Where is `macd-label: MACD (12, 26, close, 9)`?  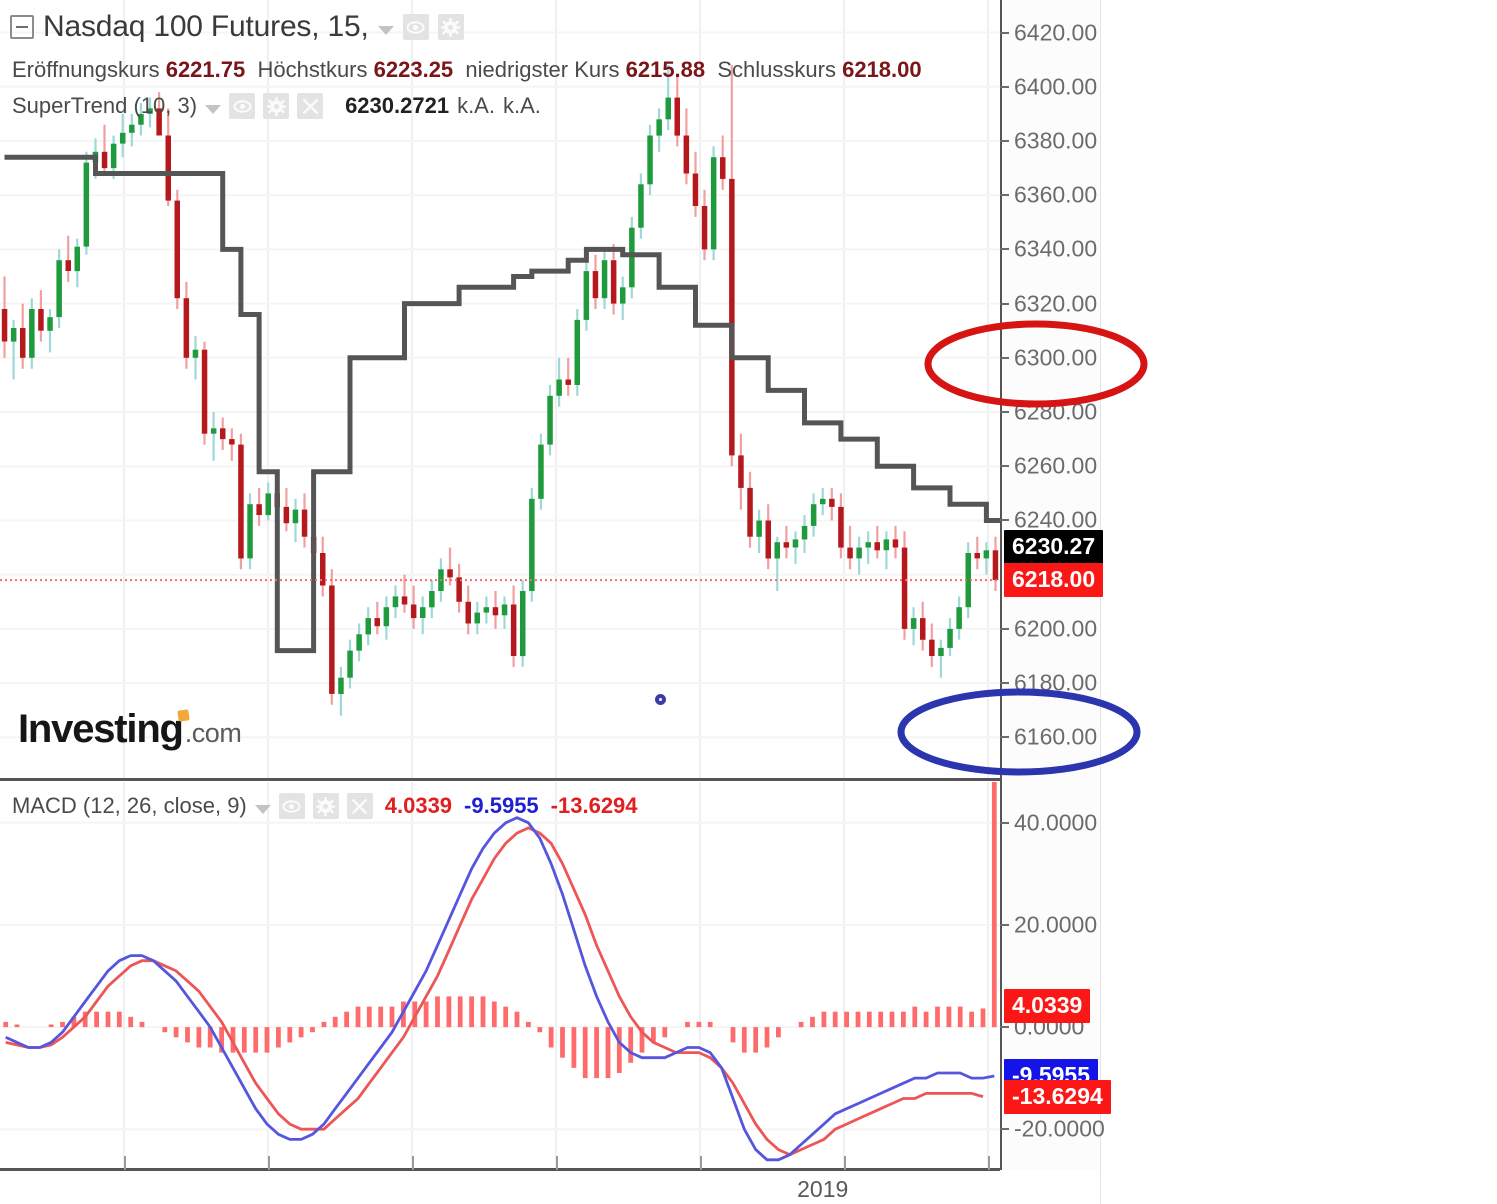 macd-label: MACD (12, 26, close, 9) is located at coordinates (129, 805).